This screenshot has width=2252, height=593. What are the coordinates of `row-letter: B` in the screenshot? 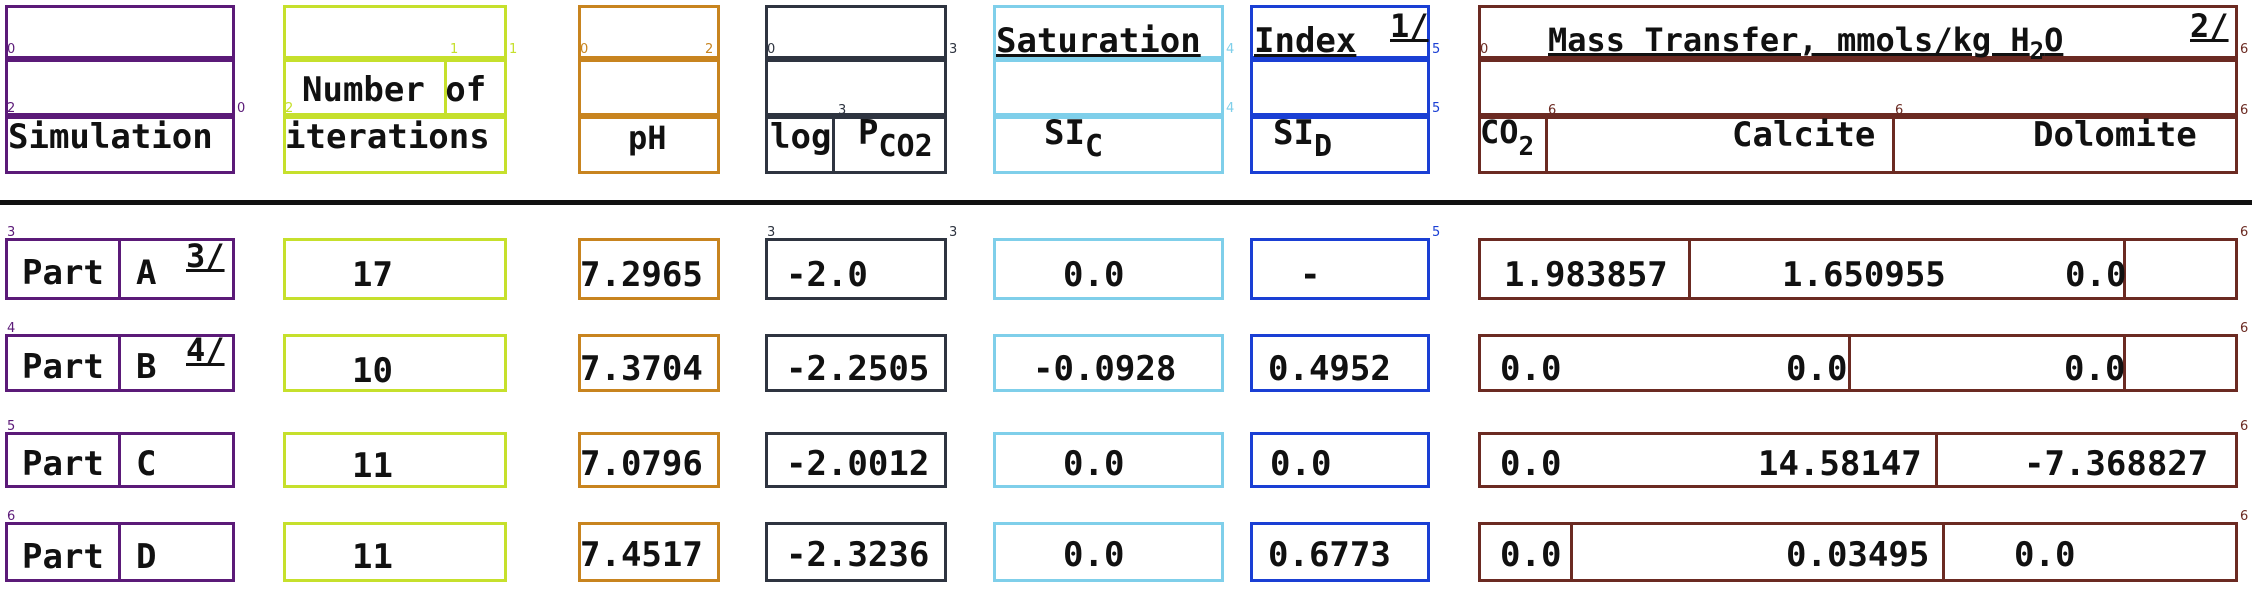 It's located at (146, 367).